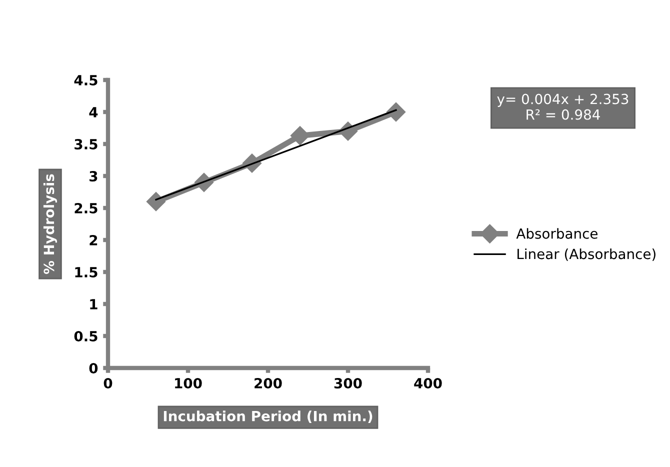 The width and height of the screenshot is (670, 467). Describe the element at coordinates (94, 240) in the screenshot. I see `y-tick-label: 2` at that location.